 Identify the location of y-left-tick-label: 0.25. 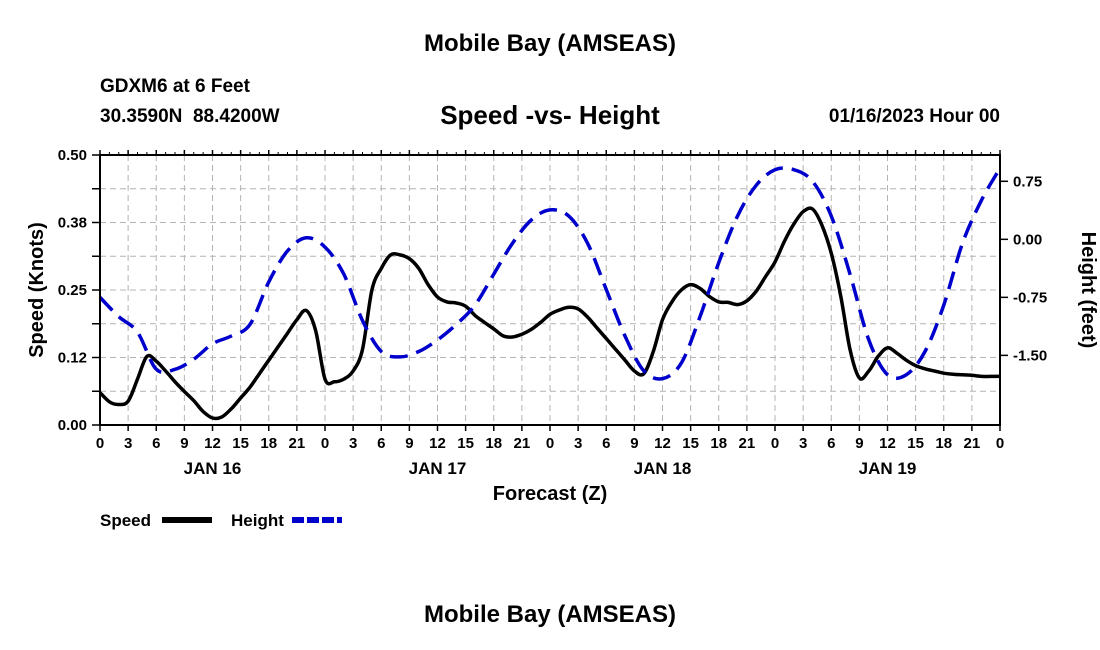
(72, 290).